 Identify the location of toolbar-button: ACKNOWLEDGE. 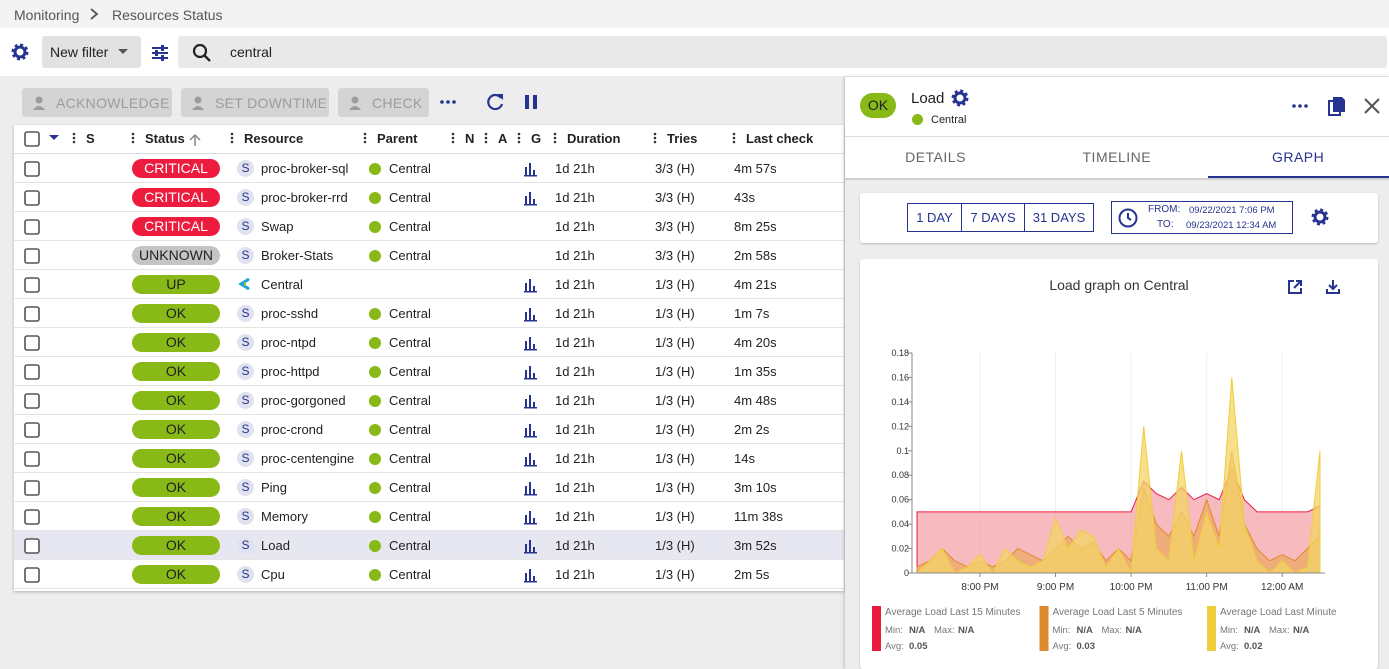
(97, 102).